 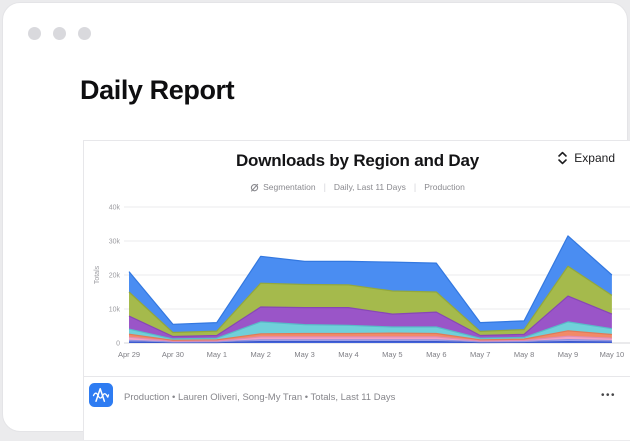 What do you see at coordinates (304, 354) in the screenshot?
I see `x-tick-label: May 3` at bounding box center [304, 354].